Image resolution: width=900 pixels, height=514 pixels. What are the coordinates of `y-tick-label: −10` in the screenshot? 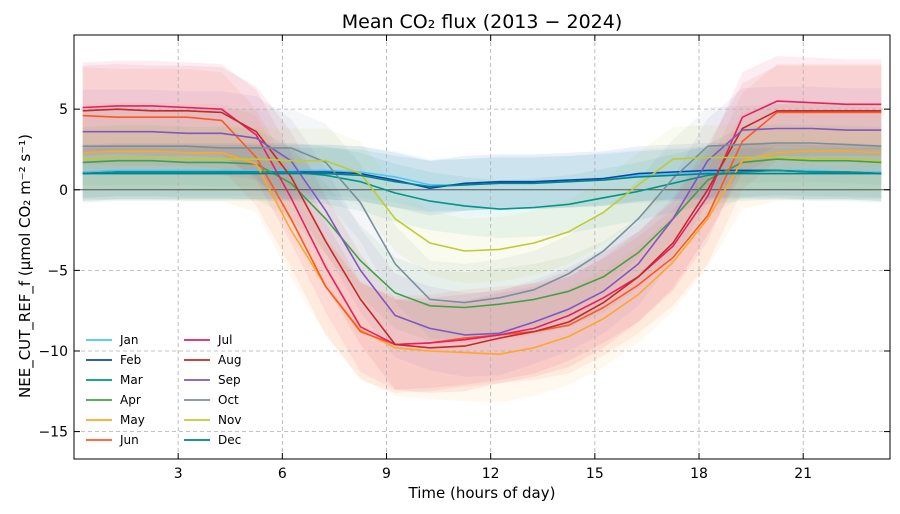 It's located at (53, 352).